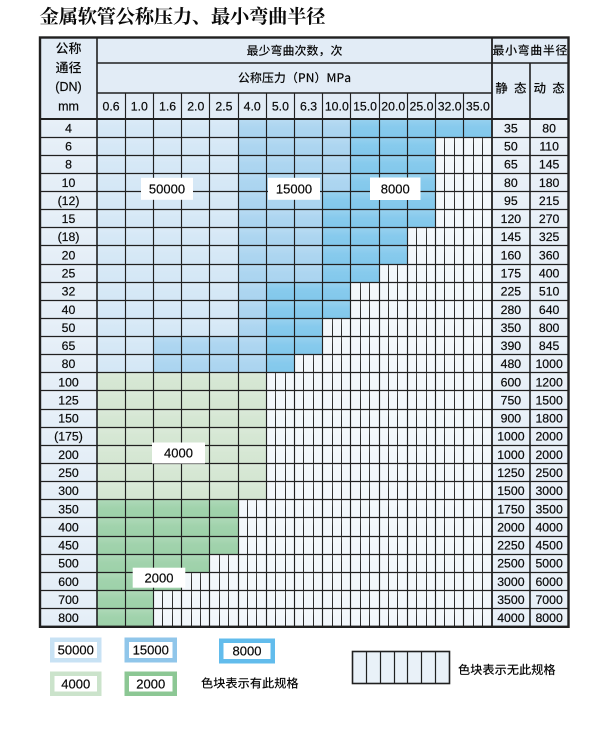 This screenshot has width=600, height=748. What do you see at coordinates (549, 255) in the screenshot?
I see `svg-text: 360` at bounding box center [549, 255].